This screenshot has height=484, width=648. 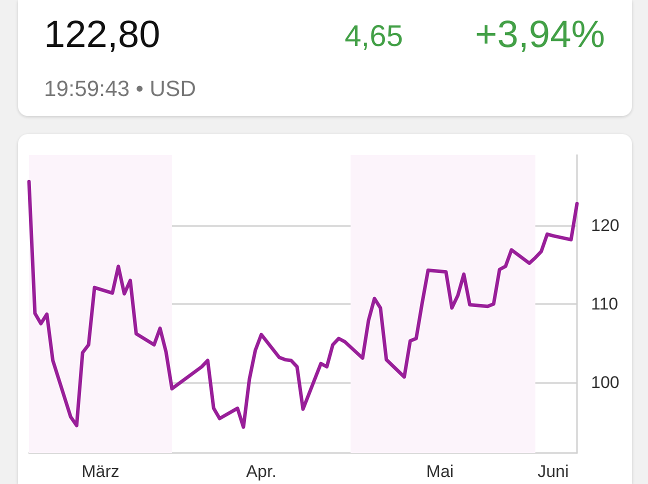 I want to click on x-tick-label: Mai, so click(x=440, y=471).